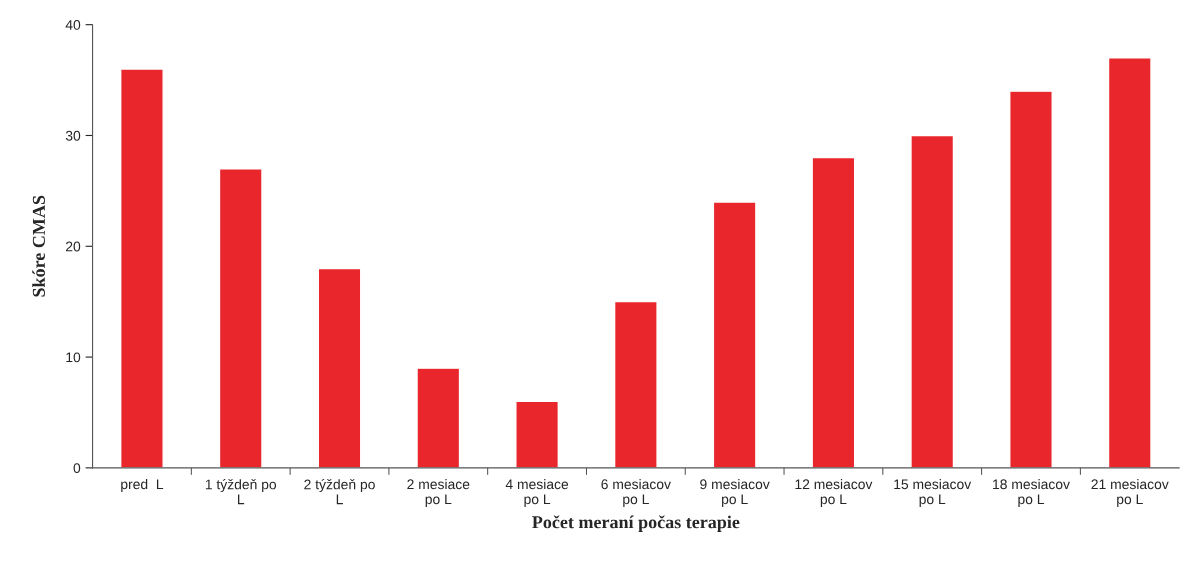 The height and width of the screenshot is (561, 1202). Describe the element at coordinates (73, 357) in the screenshot. I see `y-tick-label: 10` at that location.